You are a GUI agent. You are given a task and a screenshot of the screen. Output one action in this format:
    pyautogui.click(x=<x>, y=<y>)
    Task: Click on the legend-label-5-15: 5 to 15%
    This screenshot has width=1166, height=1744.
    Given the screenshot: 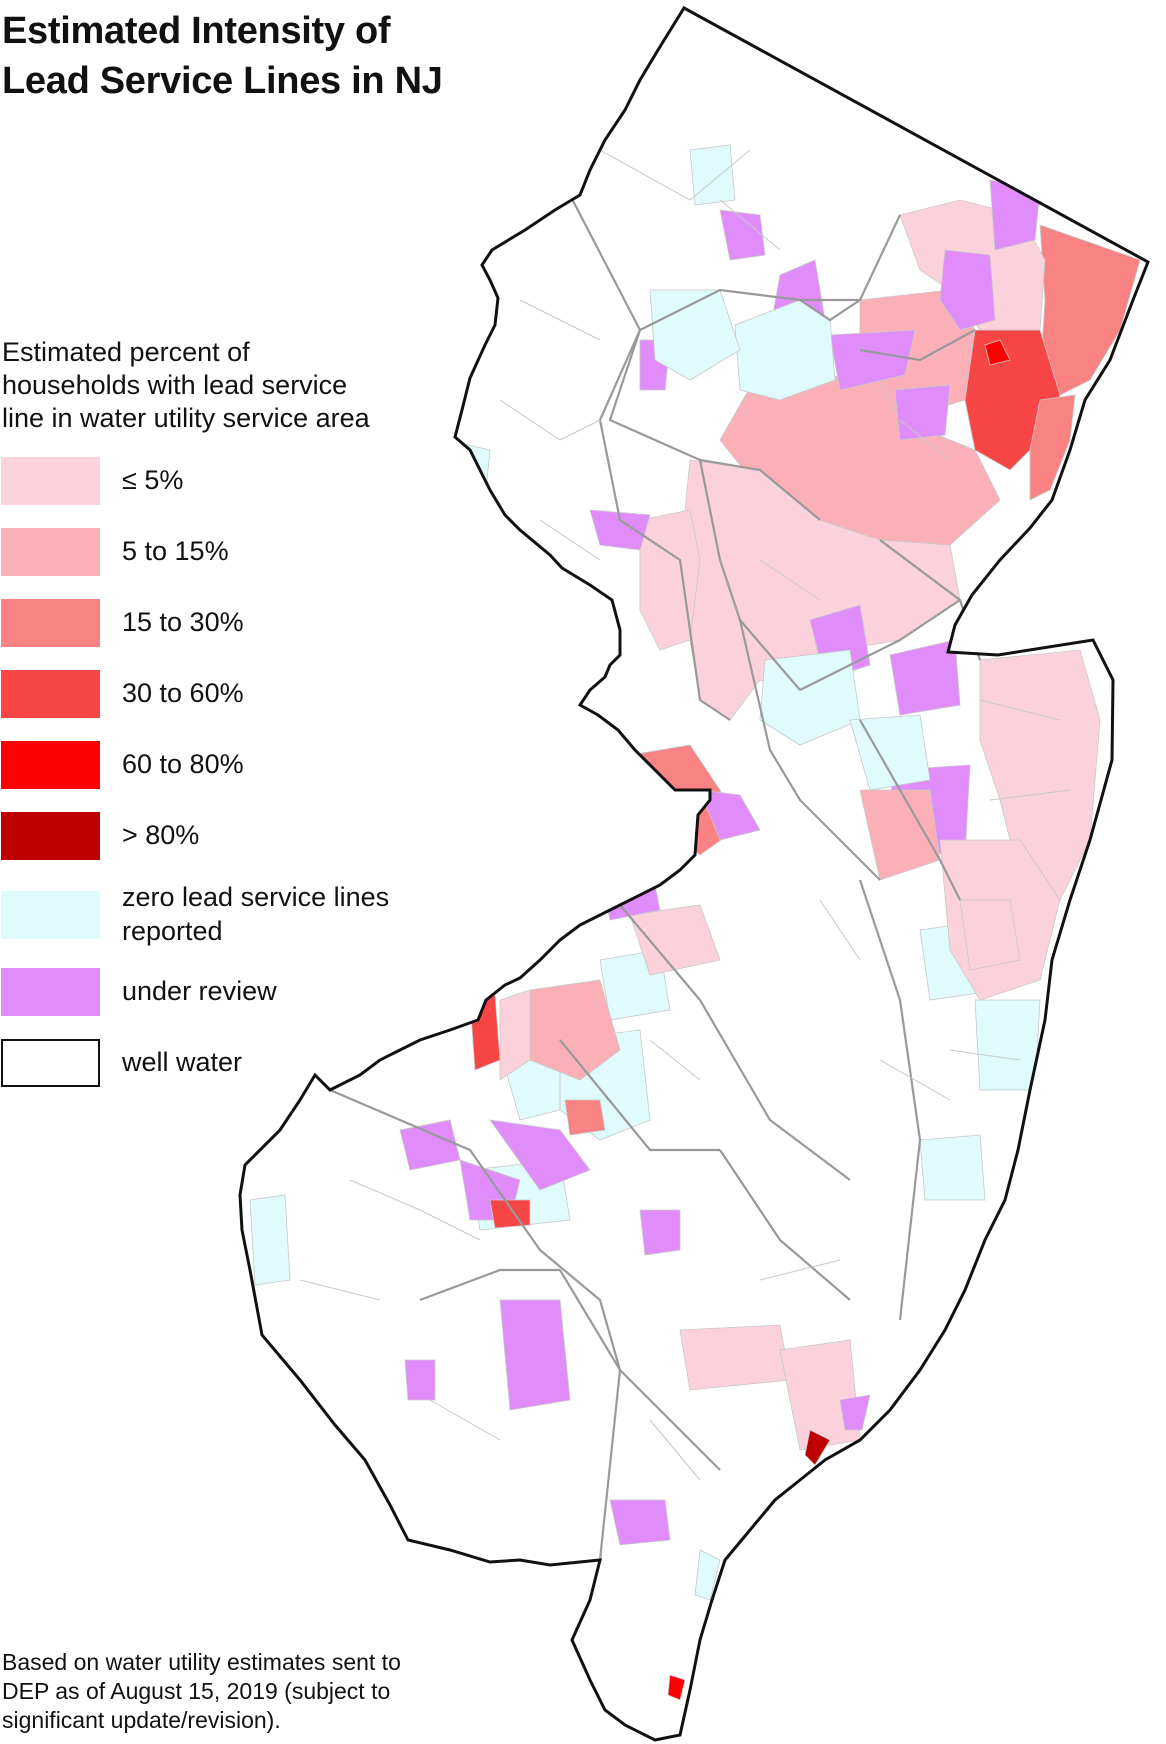 What is the action you would take?
    pyautogui.click(x=175, y=551)
    